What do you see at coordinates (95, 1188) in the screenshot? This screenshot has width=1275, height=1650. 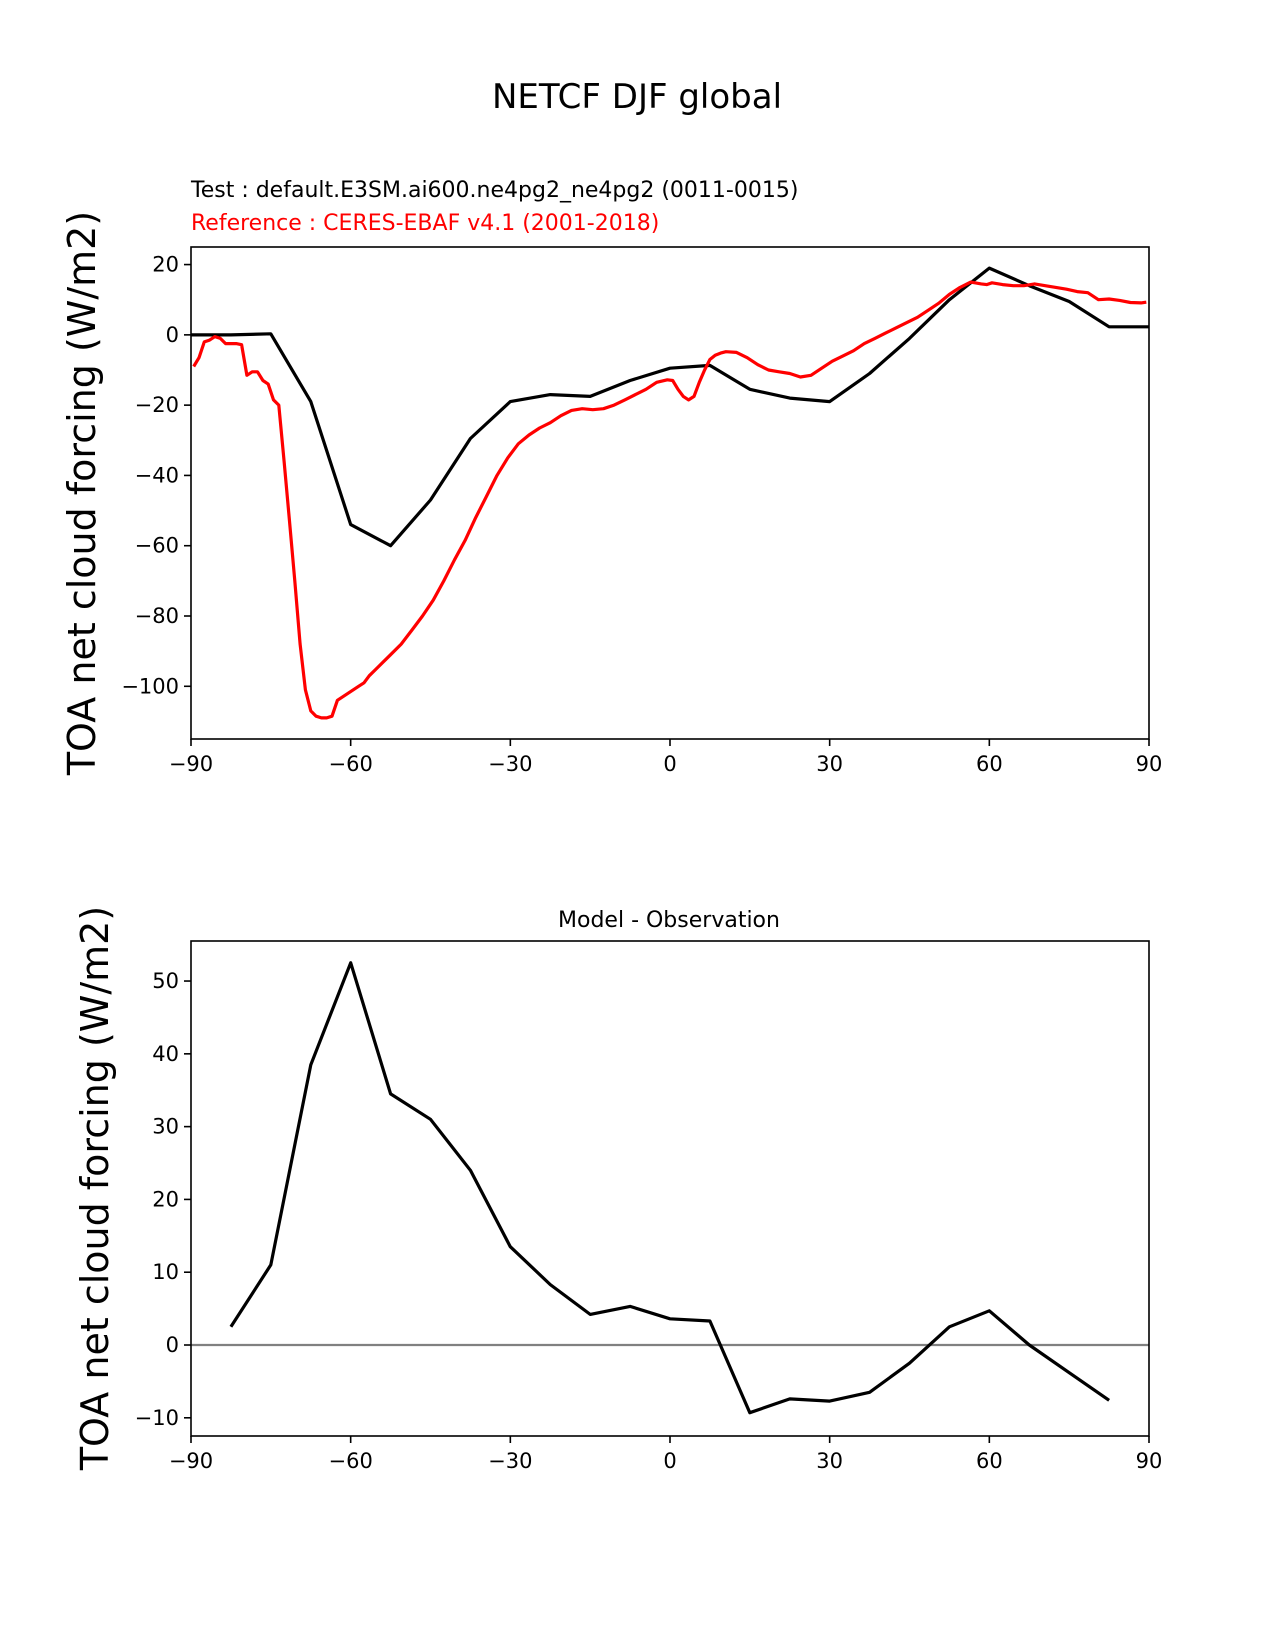 I see `bottom-y-axis-label: TOA net cloud forcing (W/m2)` at bounding box center [95, 1188].